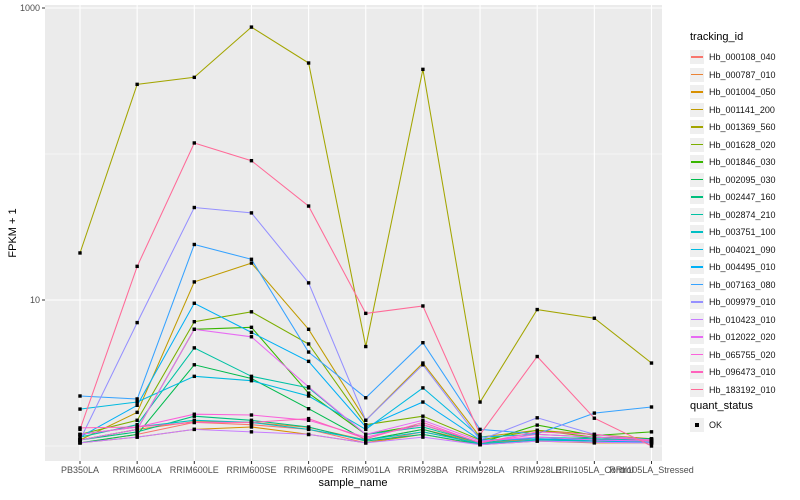 The height and width of the screenshot is (500, 800). Describe the element at coordinates (537, 470) in the screenshot. I see `x-tick-label: RRIM928LE` at that location.